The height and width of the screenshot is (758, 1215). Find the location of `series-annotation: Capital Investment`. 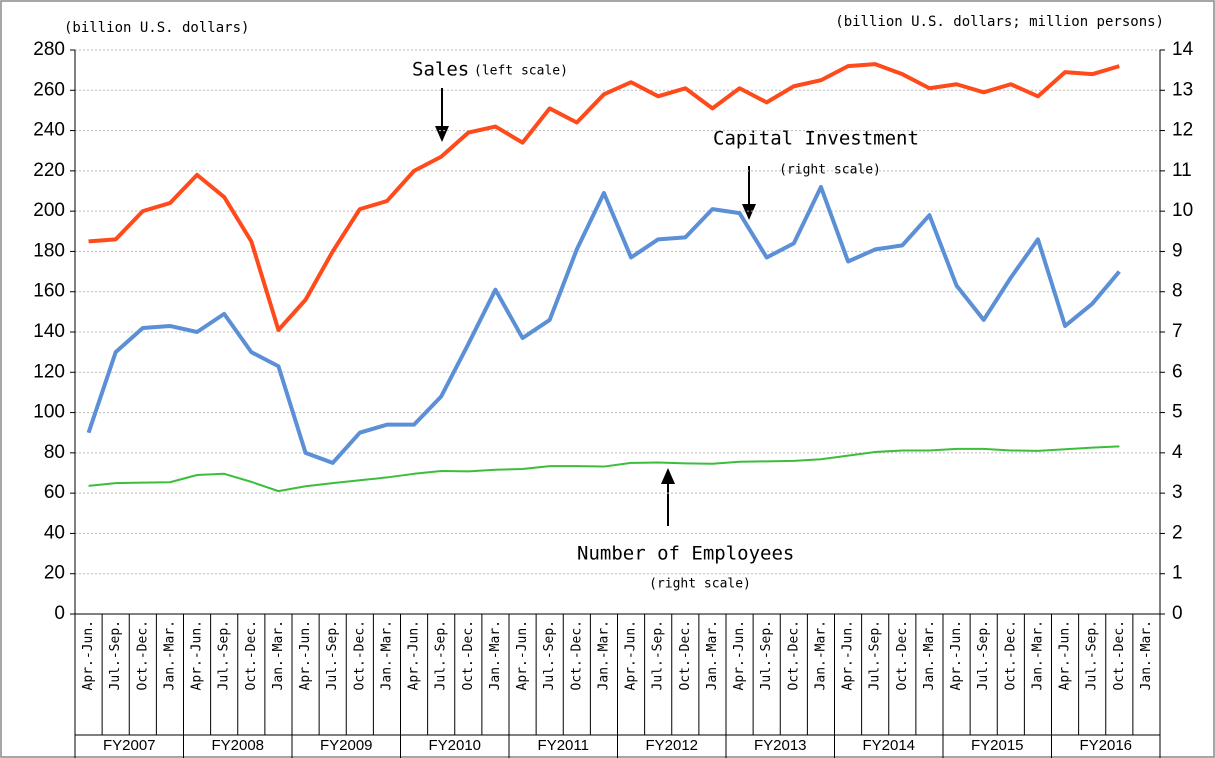

series-annotation: Capital Investment is located at coordinates (816, 139).